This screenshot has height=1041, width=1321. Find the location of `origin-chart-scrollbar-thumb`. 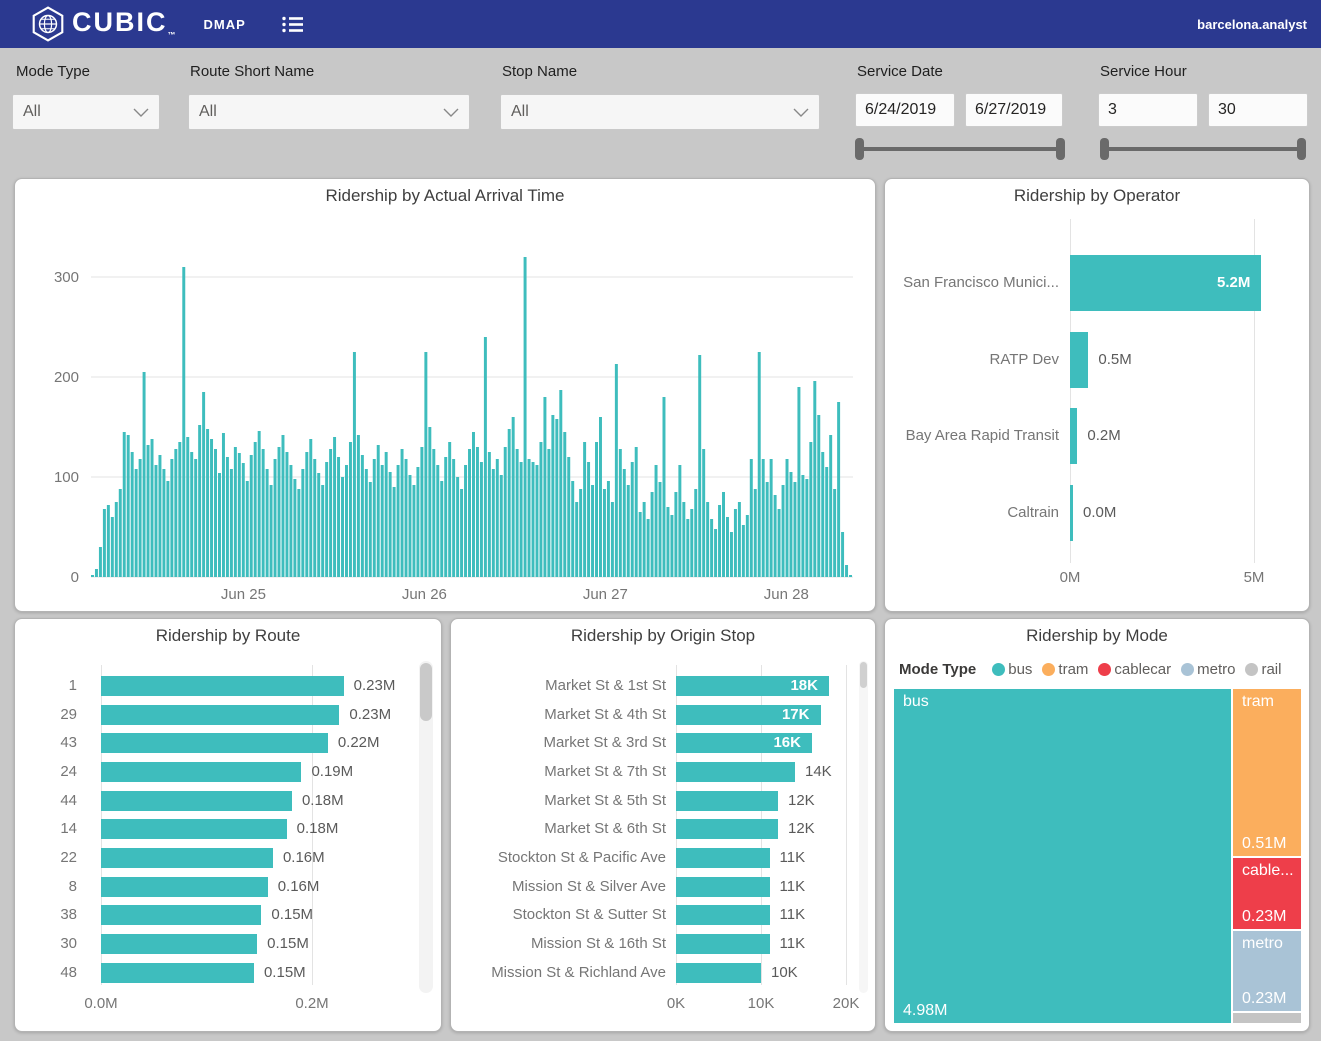

origin-chart-scrollbar-thumb is located at coordinates (863, 675).